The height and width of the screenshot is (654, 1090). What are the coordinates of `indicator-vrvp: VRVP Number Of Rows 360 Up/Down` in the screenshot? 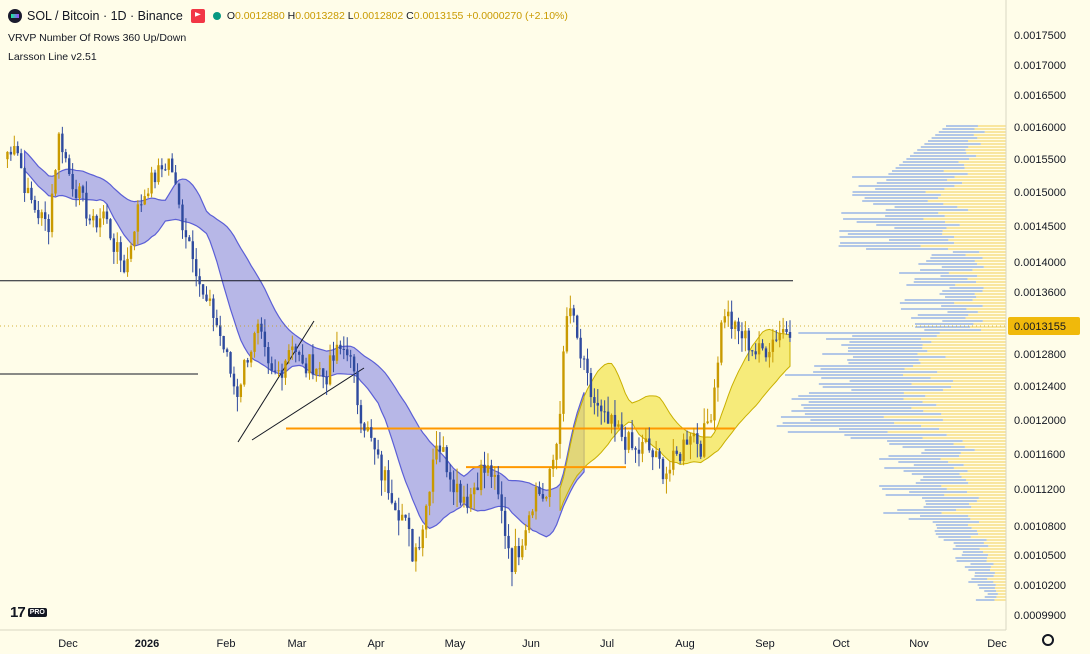 It's located at (97, 38).